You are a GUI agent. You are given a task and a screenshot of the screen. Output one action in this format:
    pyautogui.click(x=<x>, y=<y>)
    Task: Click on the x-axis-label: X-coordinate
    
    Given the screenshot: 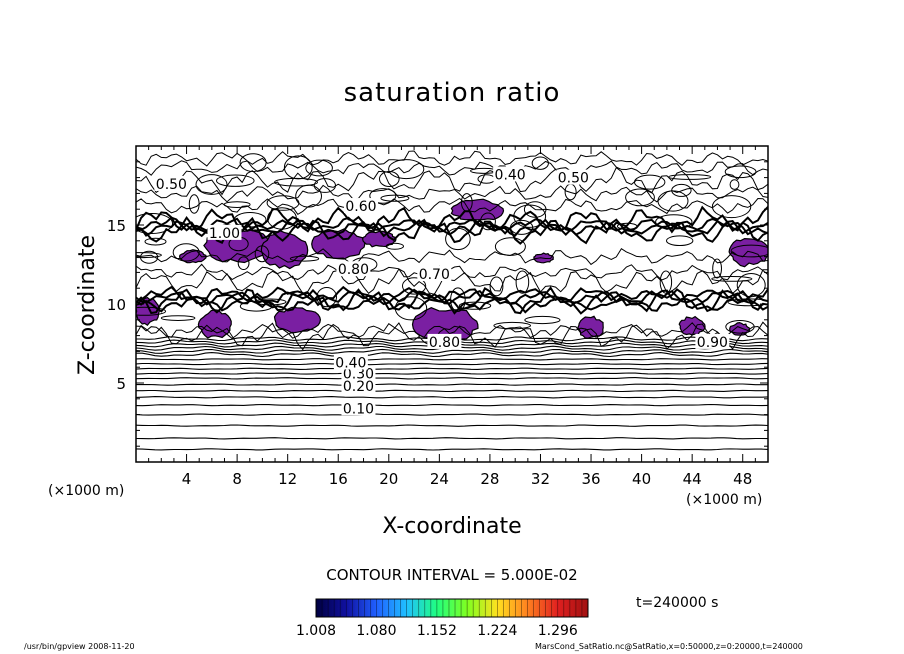 What is the action you would take?
    pyautogui.click(x=452, y=526)
    